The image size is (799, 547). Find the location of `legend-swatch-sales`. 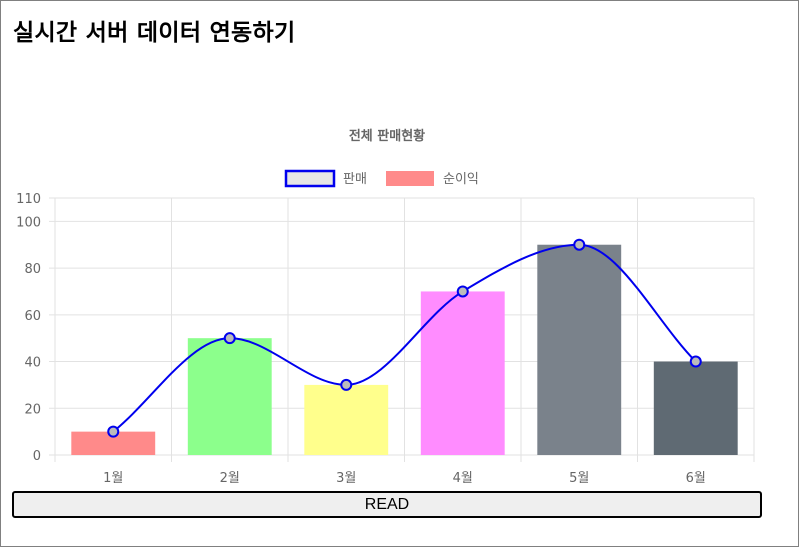

legend-swatch-sales is located at coordinates (310, 178).